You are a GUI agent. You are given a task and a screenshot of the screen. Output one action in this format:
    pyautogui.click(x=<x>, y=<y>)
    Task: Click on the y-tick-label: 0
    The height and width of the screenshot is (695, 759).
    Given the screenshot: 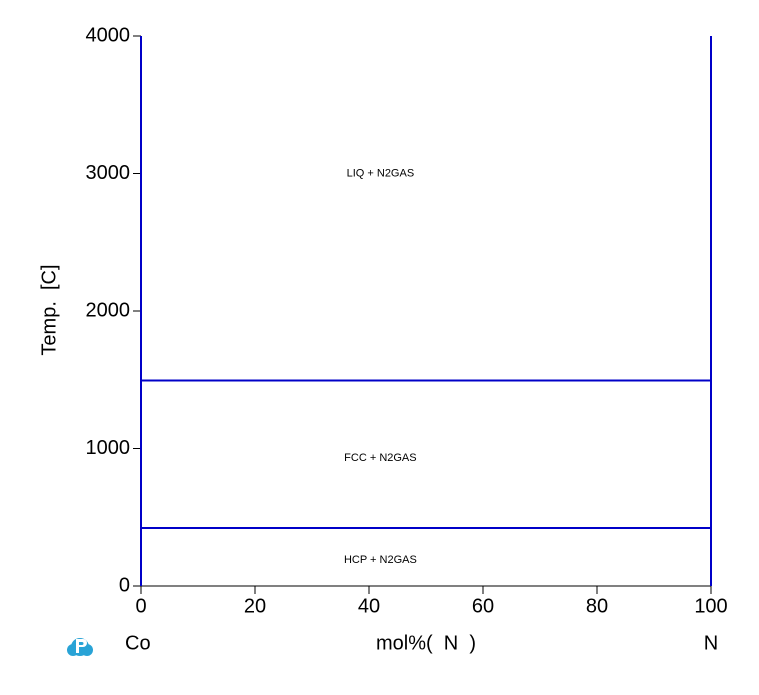 What is the action you would take?
    pyautogui.click(x=124, y=585)
    